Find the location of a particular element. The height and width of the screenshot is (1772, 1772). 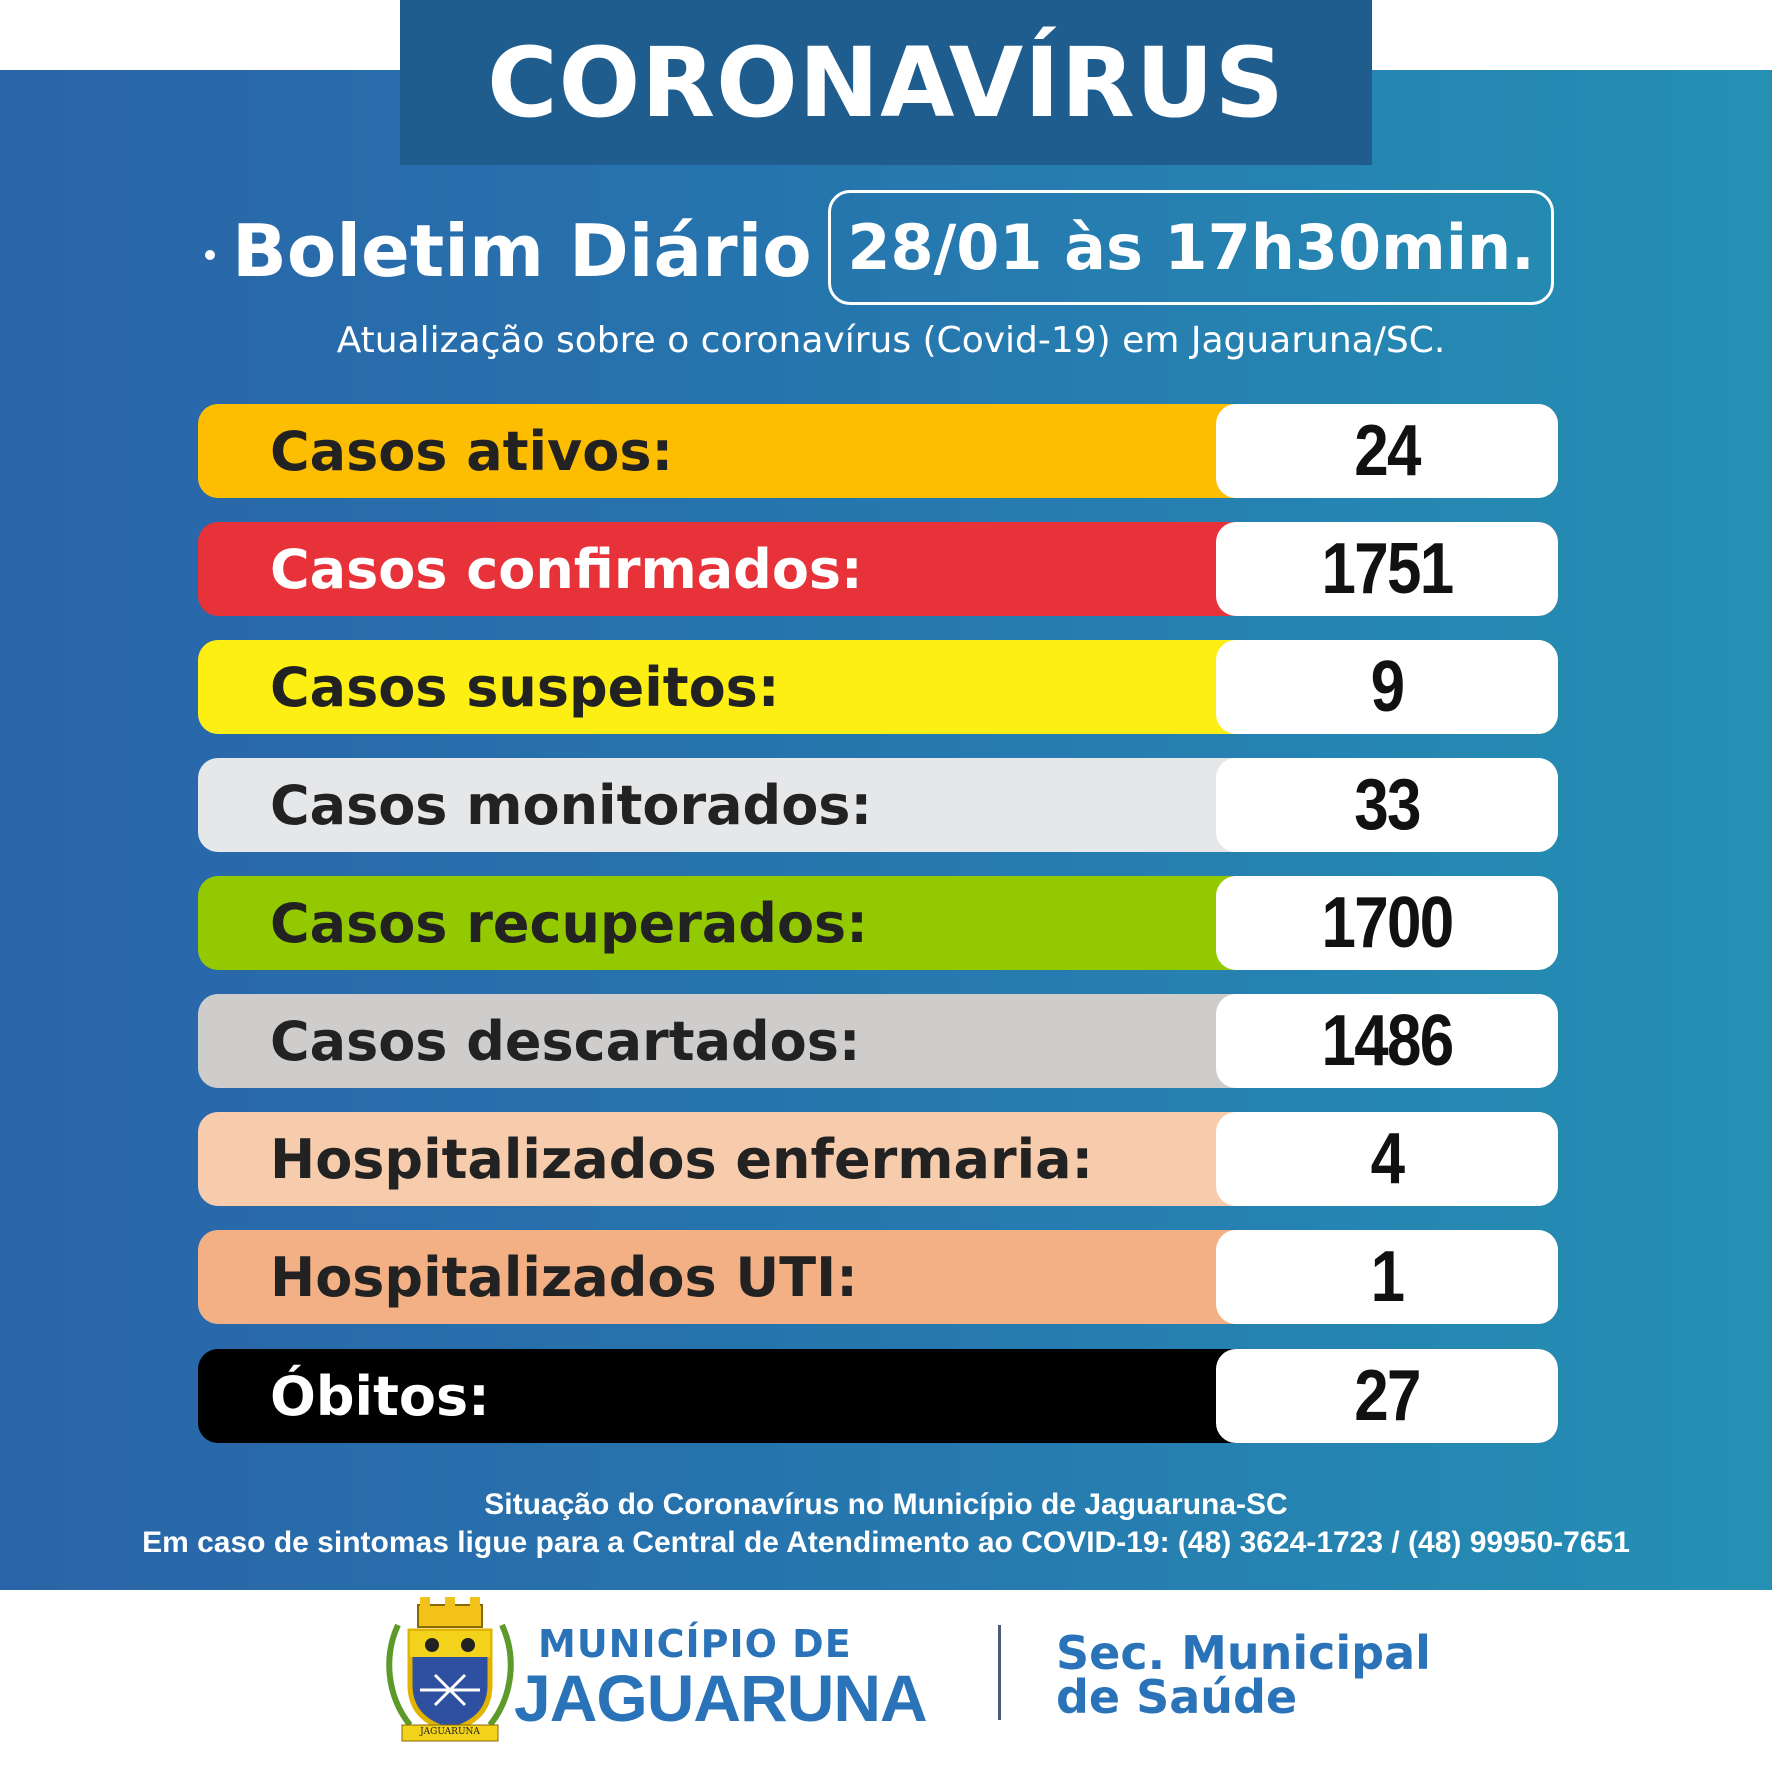

stat-value-box: 1700 is located at coordinates (1387, 923).